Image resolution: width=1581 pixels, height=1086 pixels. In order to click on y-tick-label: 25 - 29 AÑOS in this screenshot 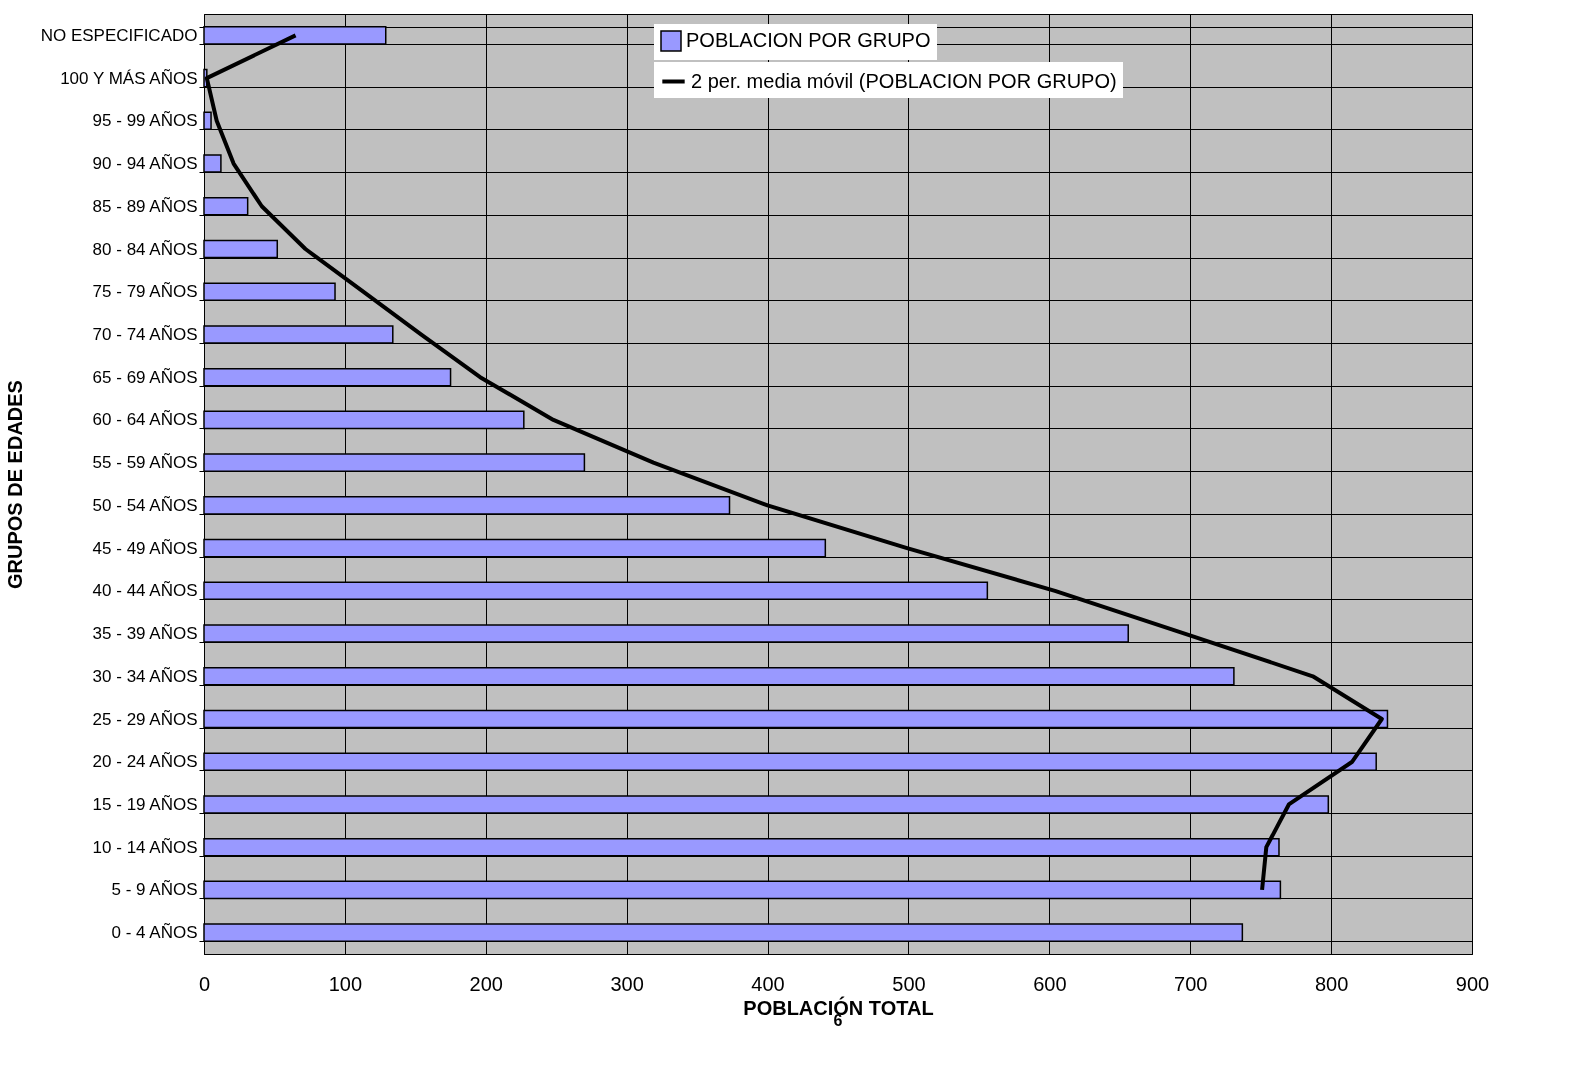, I will do `click(145, 719)`.